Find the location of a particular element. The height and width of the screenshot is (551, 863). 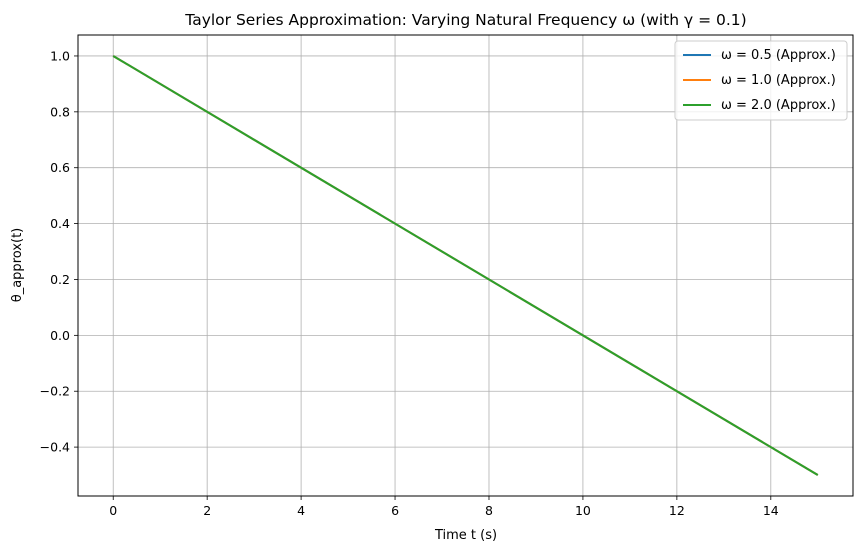

x-tick-label: 2 is located at coordinates (207, 510).